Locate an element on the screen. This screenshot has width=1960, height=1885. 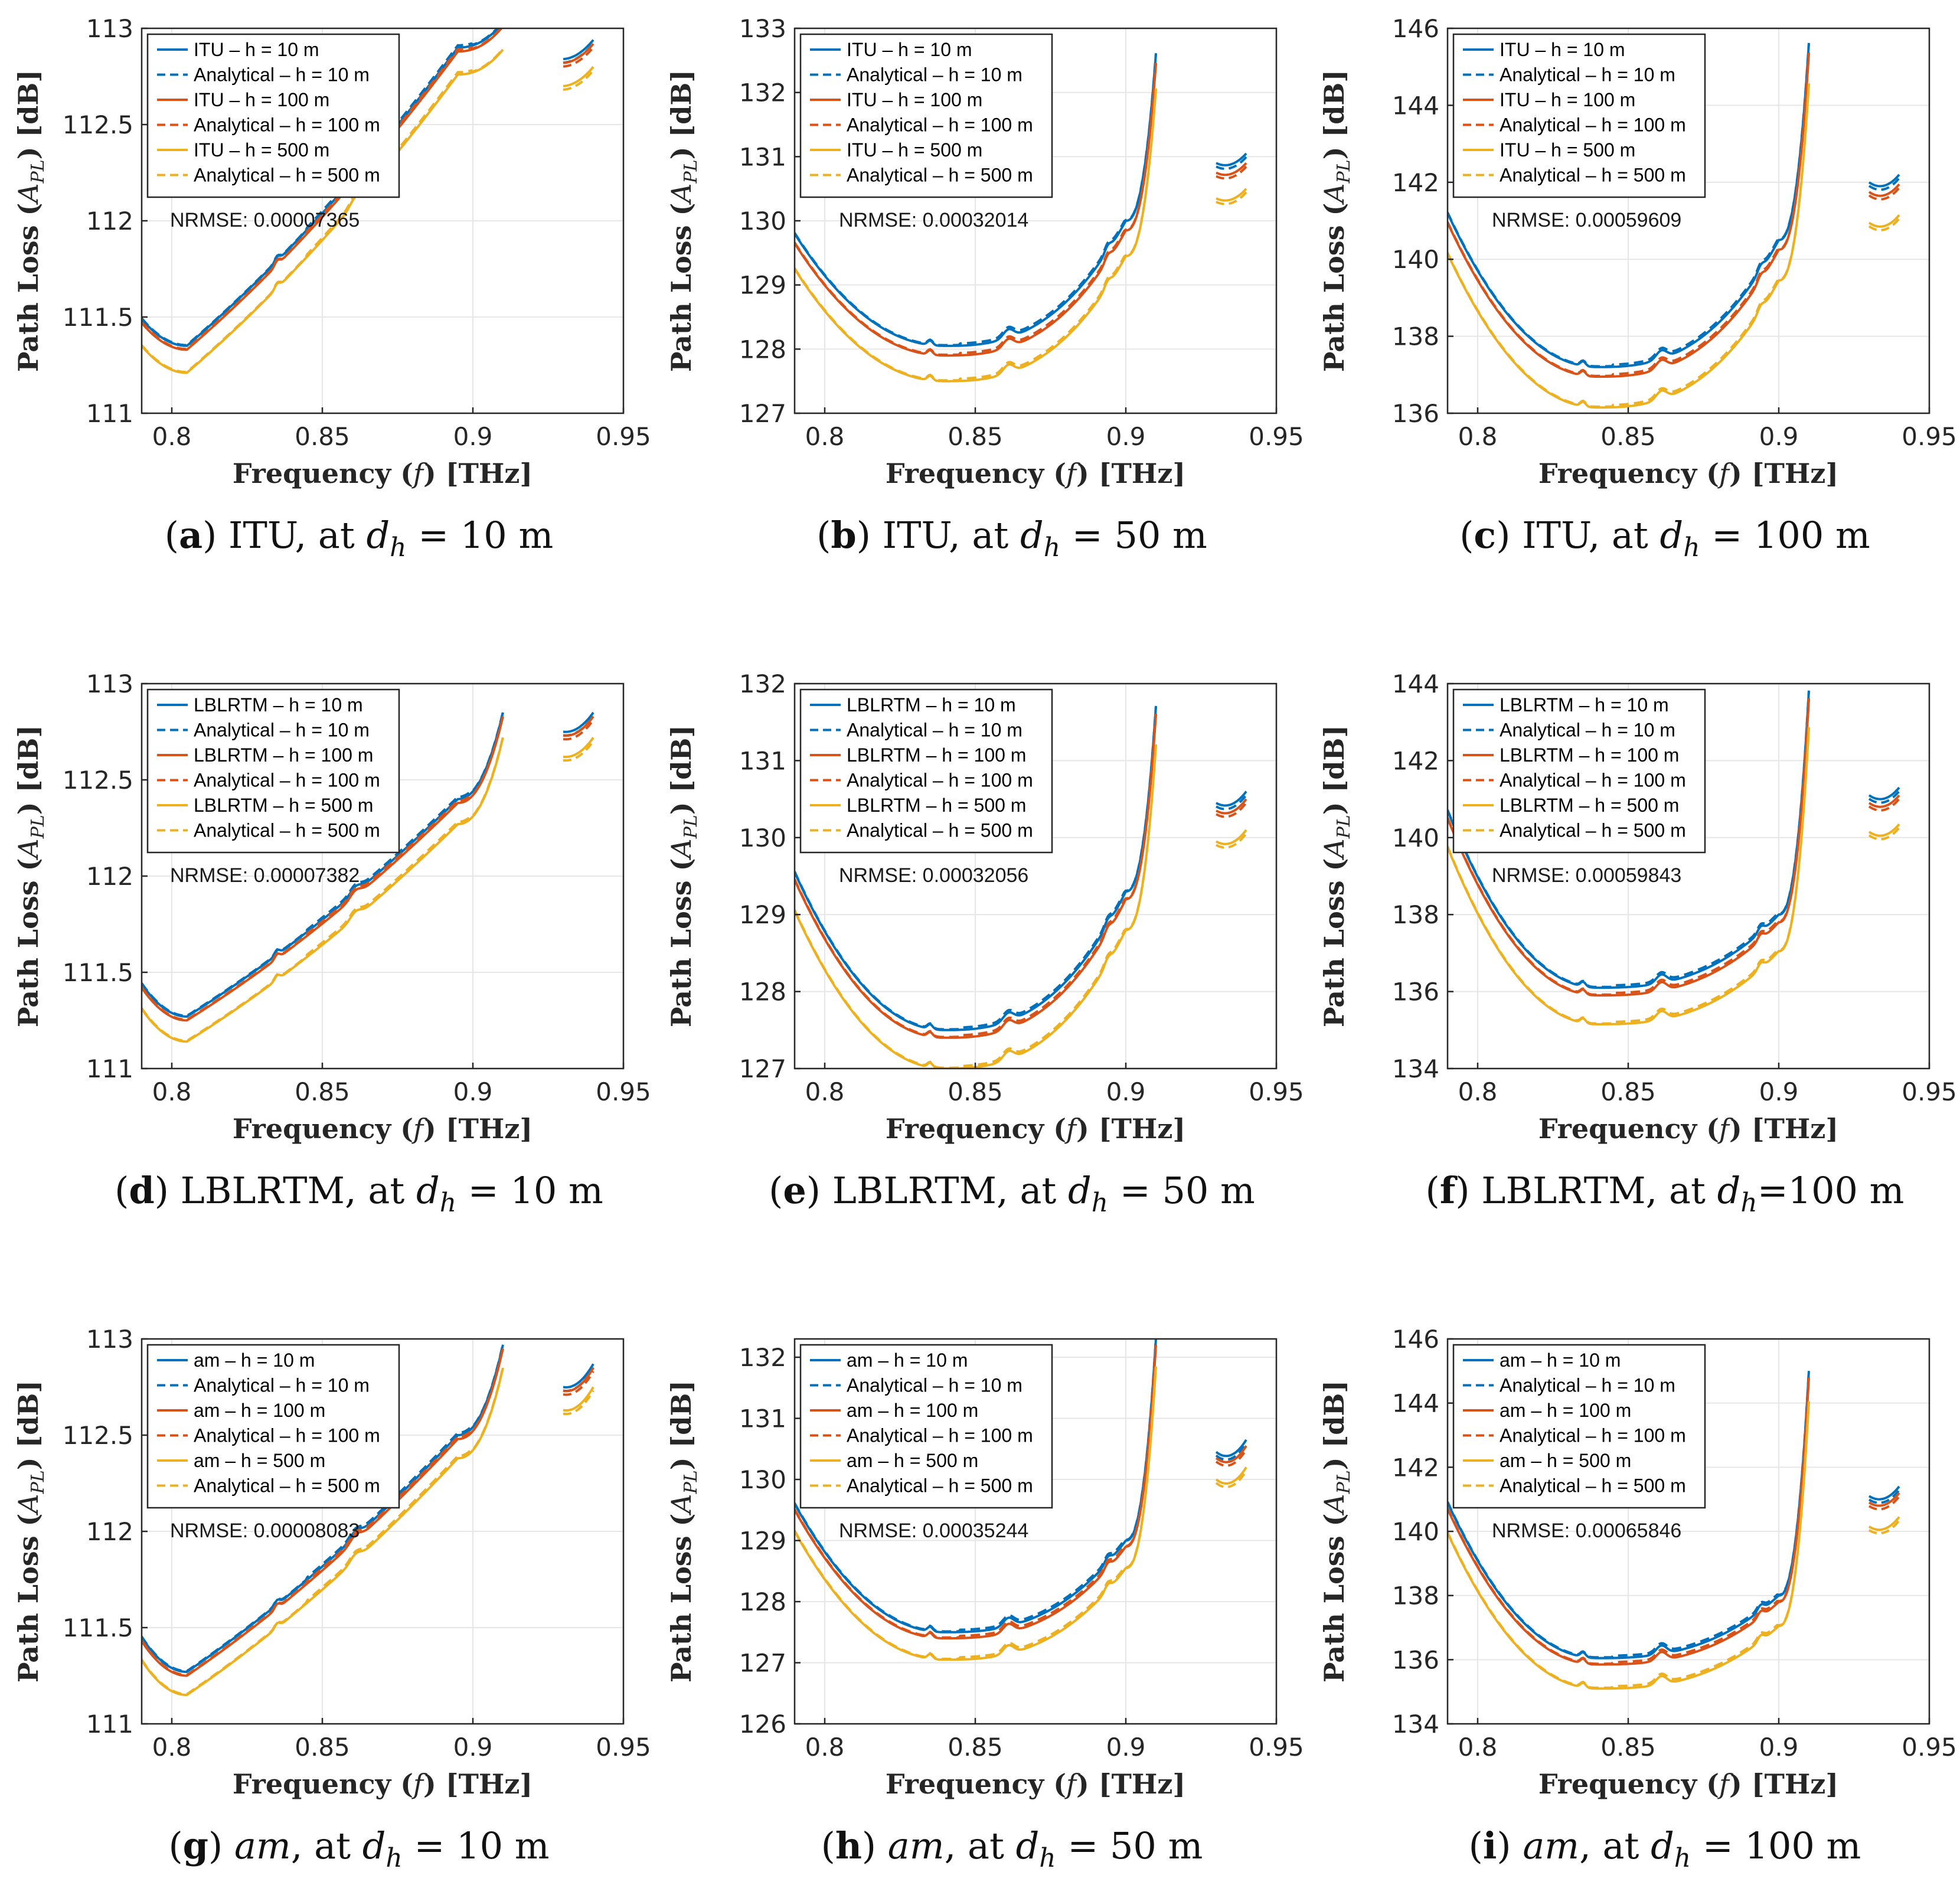
panel-caption: (b) ITU, at dh = 50 m is located at coordinates (1011, 538).